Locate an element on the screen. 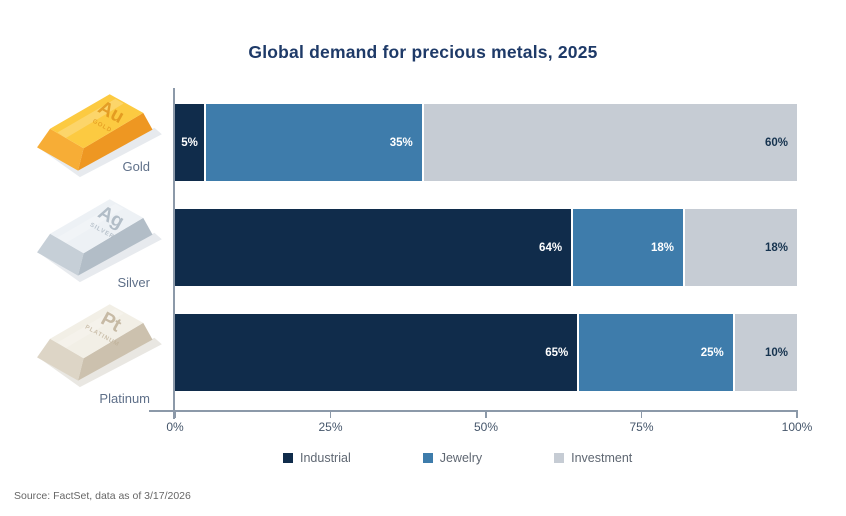 The image size is (846, 516). legend-label: Industrial is located at coordinates (325, 458).